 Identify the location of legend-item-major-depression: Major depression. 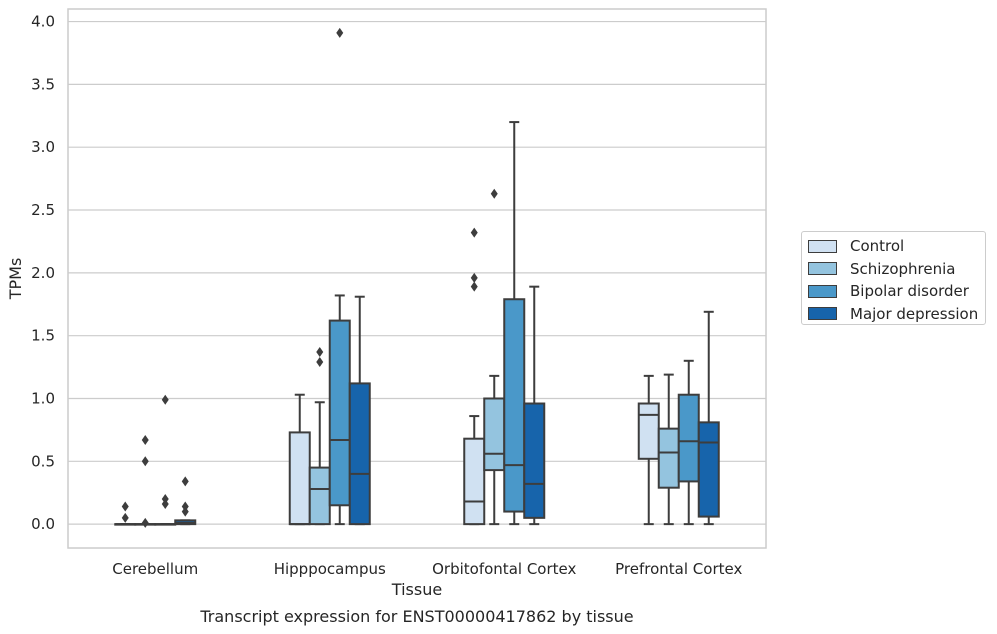
(896, 314).